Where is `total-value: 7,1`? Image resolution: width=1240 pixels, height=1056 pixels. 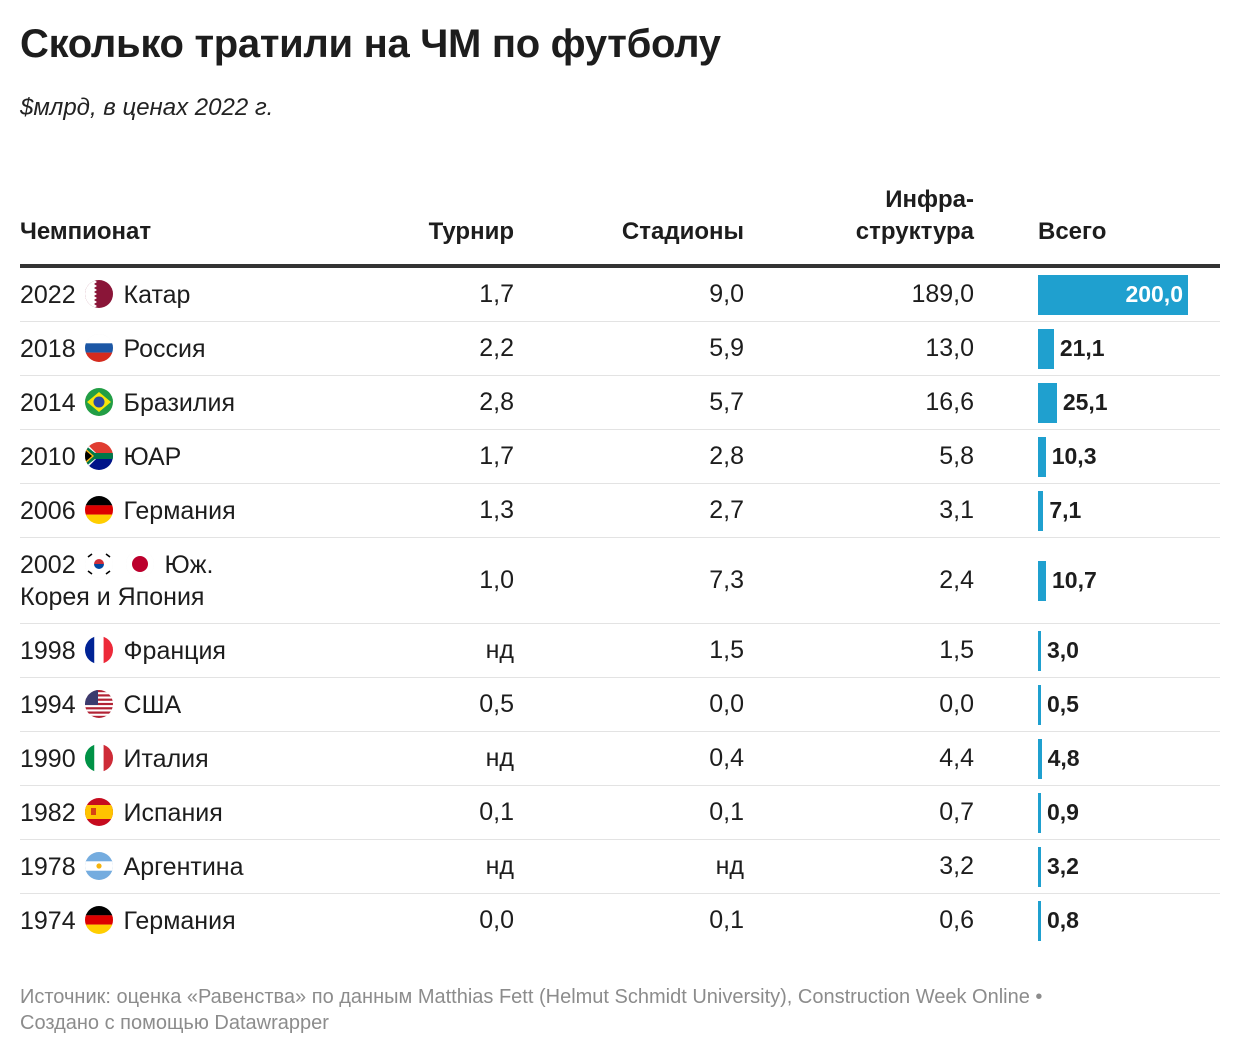
total-value: 7,1 is located at coordinates (1065, 510).